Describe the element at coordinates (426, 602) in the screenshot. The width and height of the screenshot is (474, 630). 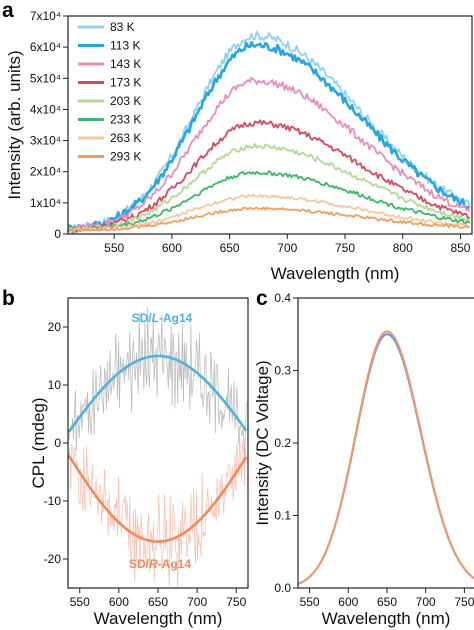
I see `panel-c-xtick-label: 700` at that location.